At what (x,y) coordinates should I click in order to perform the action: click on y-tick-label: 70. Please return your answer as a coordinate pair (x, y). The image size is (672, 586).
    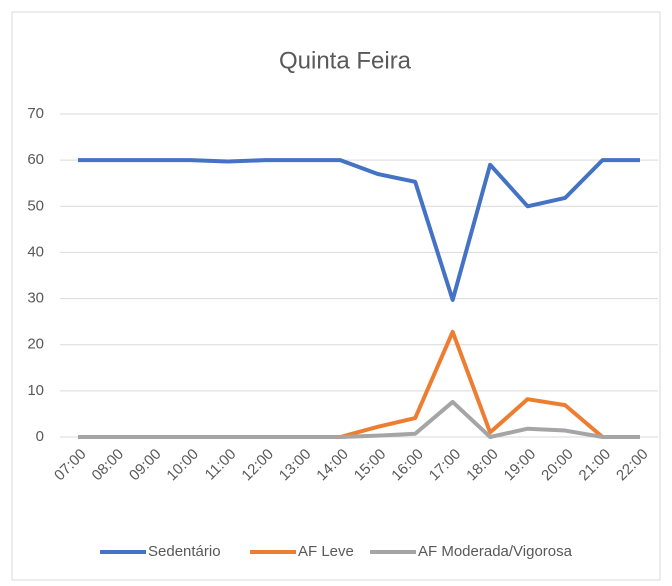
    Looking at the image, I should click on (35, 113).